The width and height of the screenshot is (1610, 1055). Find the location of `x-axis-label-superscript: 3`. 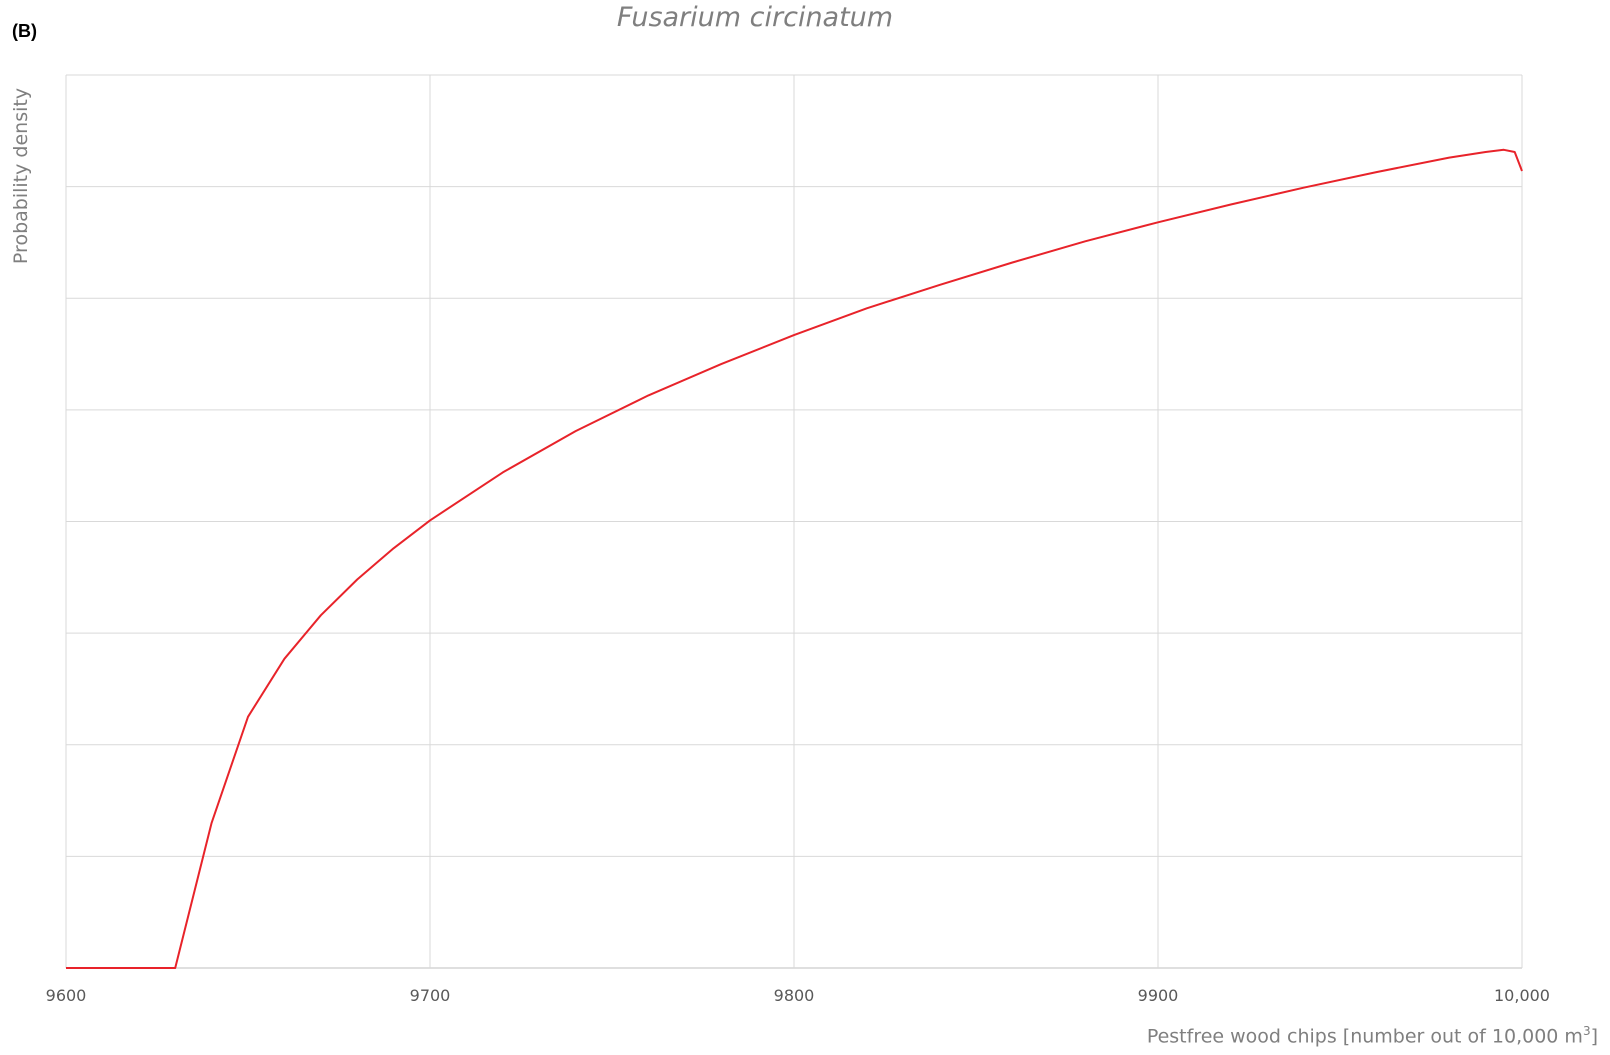

x-axis-label-superscript: 3 is located at coordinates (1586, 1031).